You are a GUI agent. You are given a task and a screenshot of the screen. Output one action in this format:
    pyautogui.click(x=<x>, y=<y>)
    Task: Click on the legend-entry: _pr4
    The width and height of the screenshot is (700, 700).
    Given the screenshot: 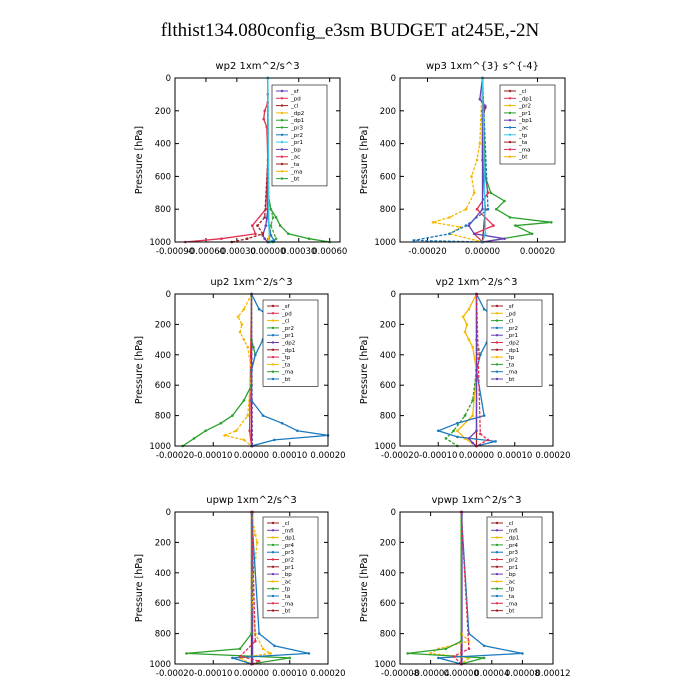 What is the action you would take?
    pyautogui.click(x=512, y=546)
    